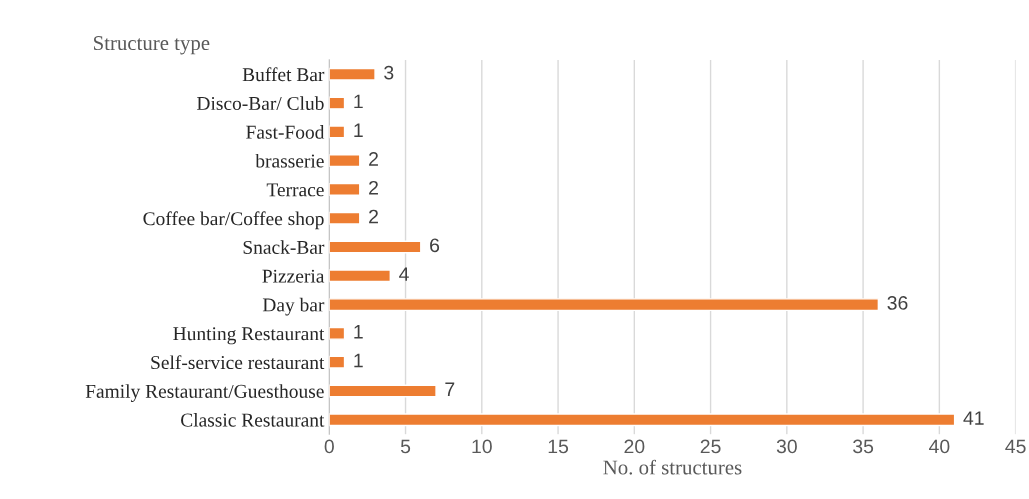  What do you see at coordinates (1015, 446) in the screenshot?
I see `x-tick-label: 45` at bounding box center [1015, 446].